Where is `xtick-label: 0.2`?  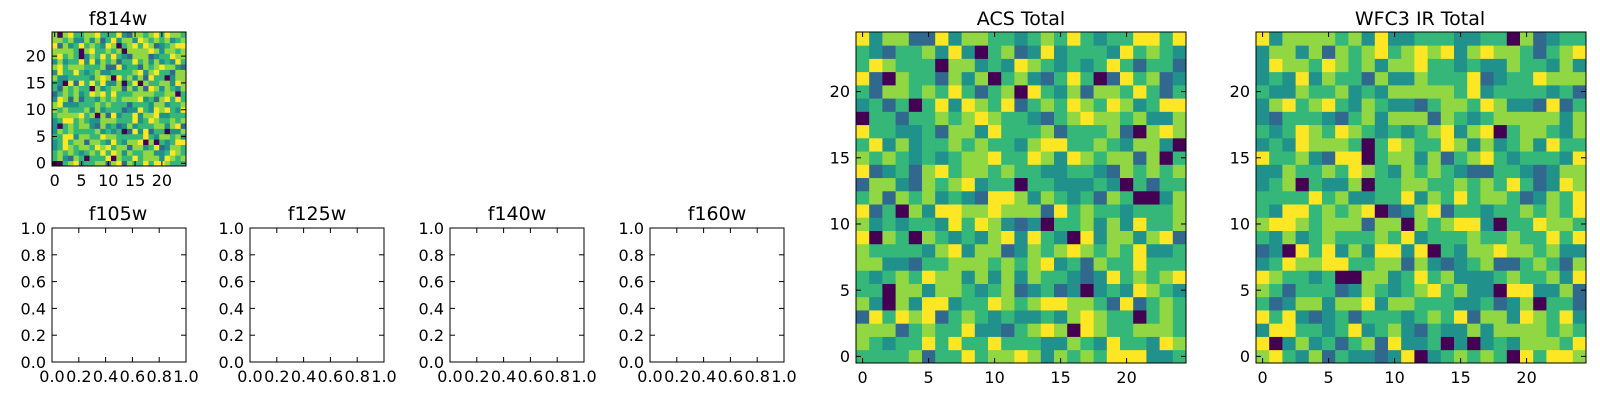 xtick-label: 0.2 is located at coordinates (78, 376).